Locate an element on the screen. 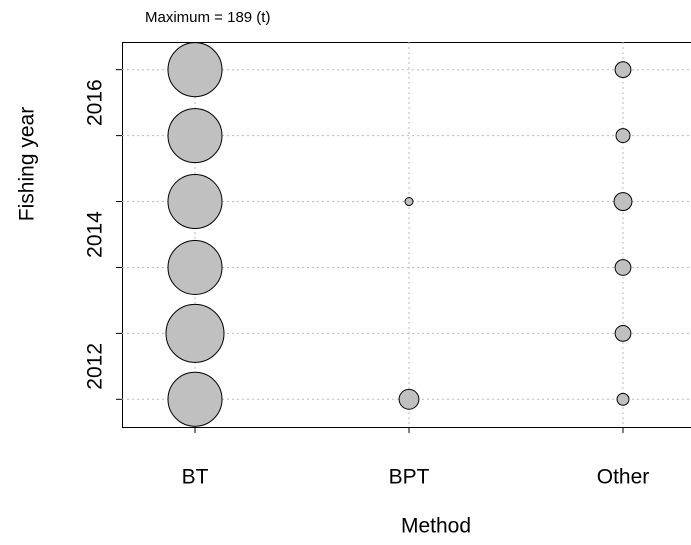  subtitle: Maximum = 189 (t) is located at coordinates (207, 17).